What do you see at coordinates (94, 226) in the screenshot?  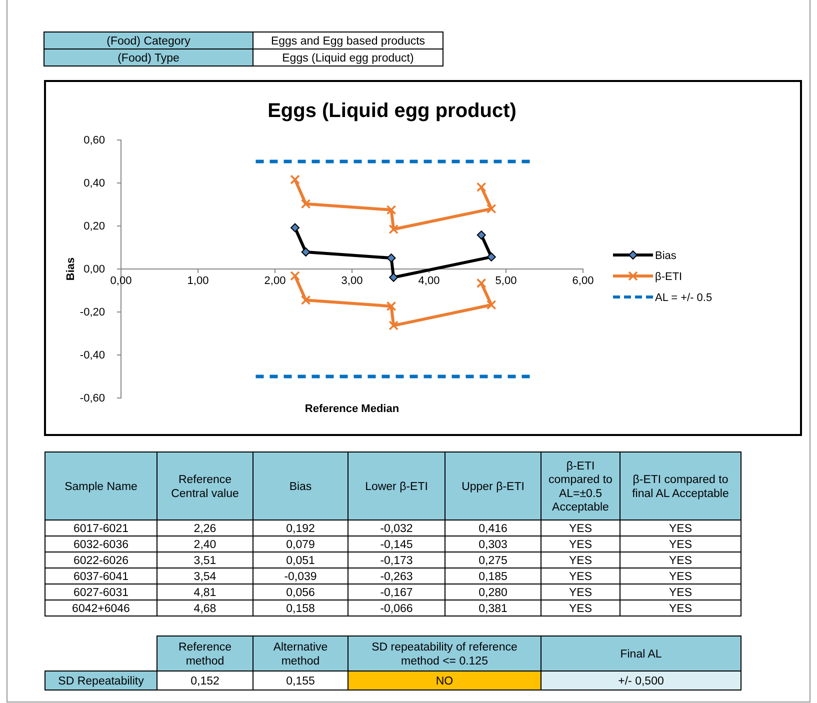 I see `y-tick-label: 0,20` at bounding box center [94, 226].